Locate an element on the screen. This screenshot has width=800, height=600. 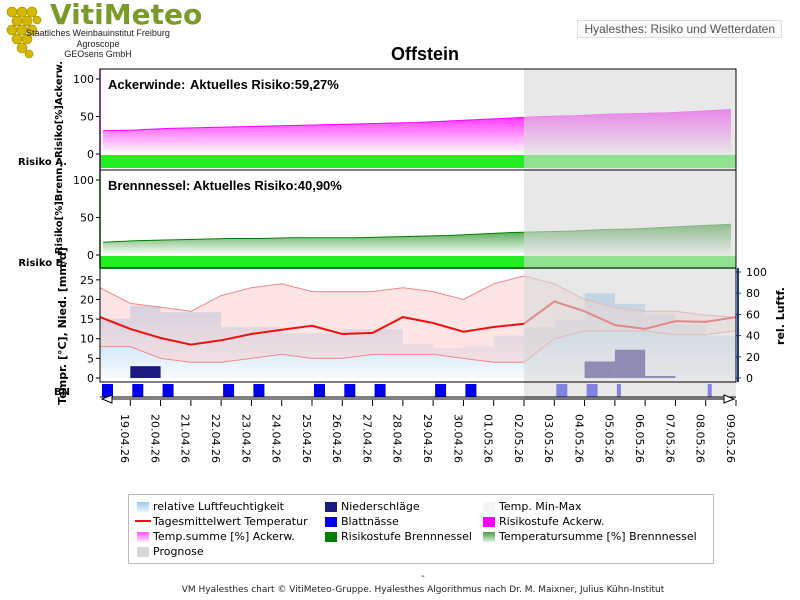
ytick-ackerwinde-1: 50 is located at coordinates (87, 117).